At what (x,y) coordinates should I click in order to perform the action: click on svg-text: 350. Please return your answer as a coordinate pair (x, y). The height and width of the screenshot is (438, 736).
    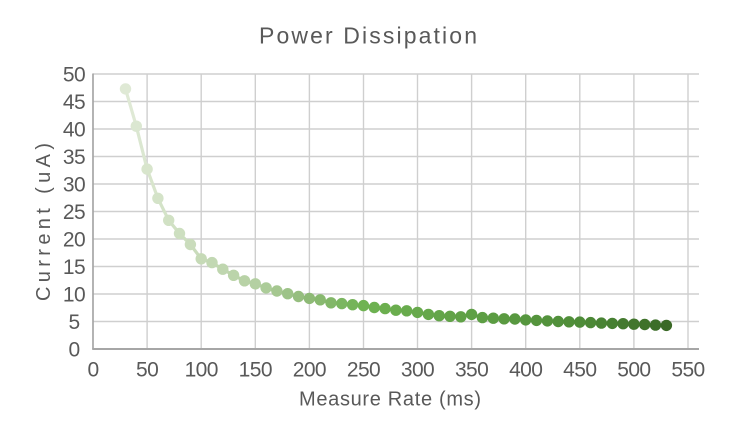
    Looking at the image, I should click on (471, 370).